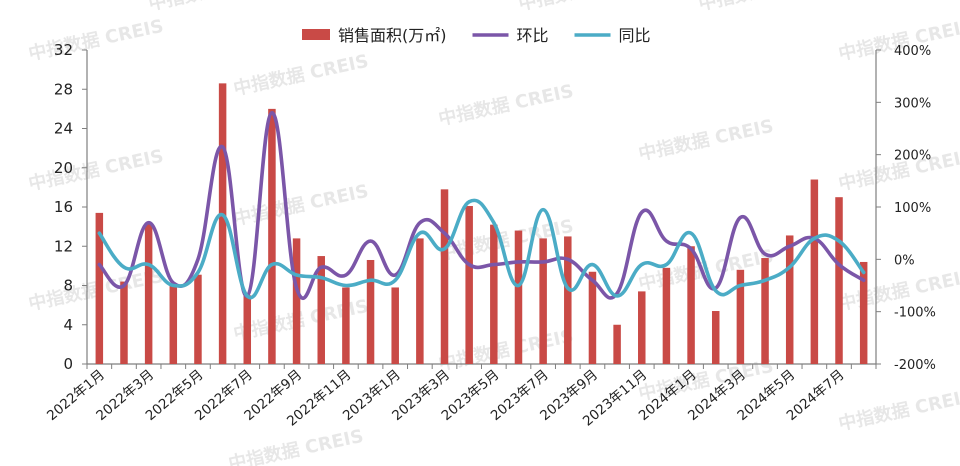 The image size is (960, 466). Describe the element at coordinates (63, 168) in the screenshot. I see `y-left-tick-label: 20` at that location.